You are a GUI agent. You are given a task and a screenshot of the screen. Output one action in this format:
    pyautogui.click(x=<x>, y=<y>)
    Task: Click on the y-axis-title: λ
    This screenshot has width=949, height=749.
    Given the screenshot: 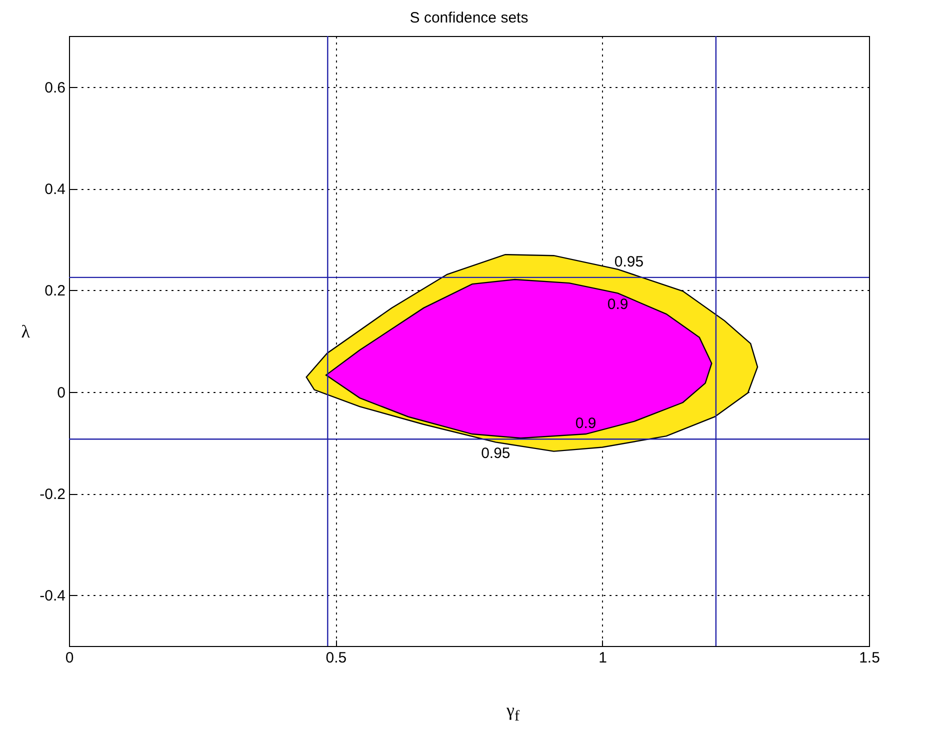 What is the action you would take?
    pyautogui.click(x=25, y=332)
    